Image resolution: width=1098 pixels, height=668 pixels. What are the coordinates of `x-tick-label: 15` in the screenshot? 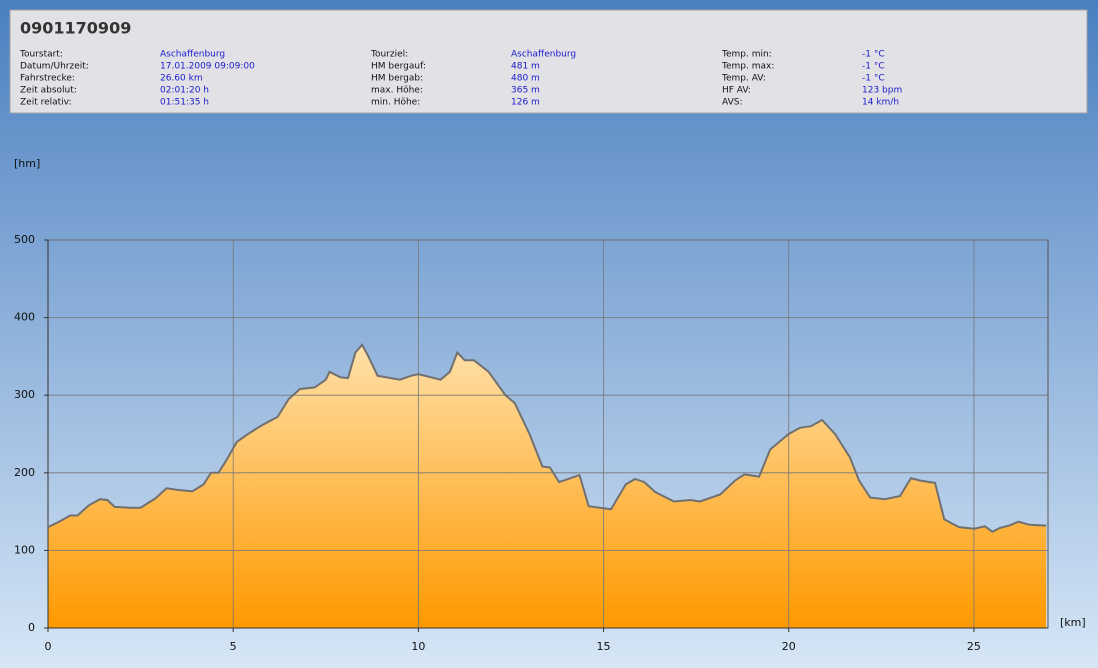 It's located at (604, 646).